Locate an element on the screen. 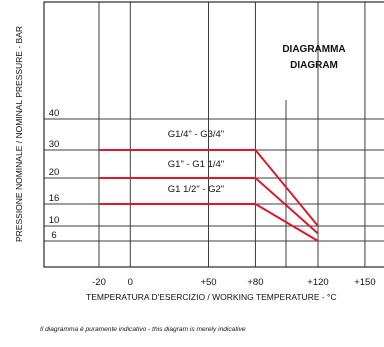 This screenshot has width=384, height=347. series-label: G1" - G1 1/4" is located at coordinates (196, 164).